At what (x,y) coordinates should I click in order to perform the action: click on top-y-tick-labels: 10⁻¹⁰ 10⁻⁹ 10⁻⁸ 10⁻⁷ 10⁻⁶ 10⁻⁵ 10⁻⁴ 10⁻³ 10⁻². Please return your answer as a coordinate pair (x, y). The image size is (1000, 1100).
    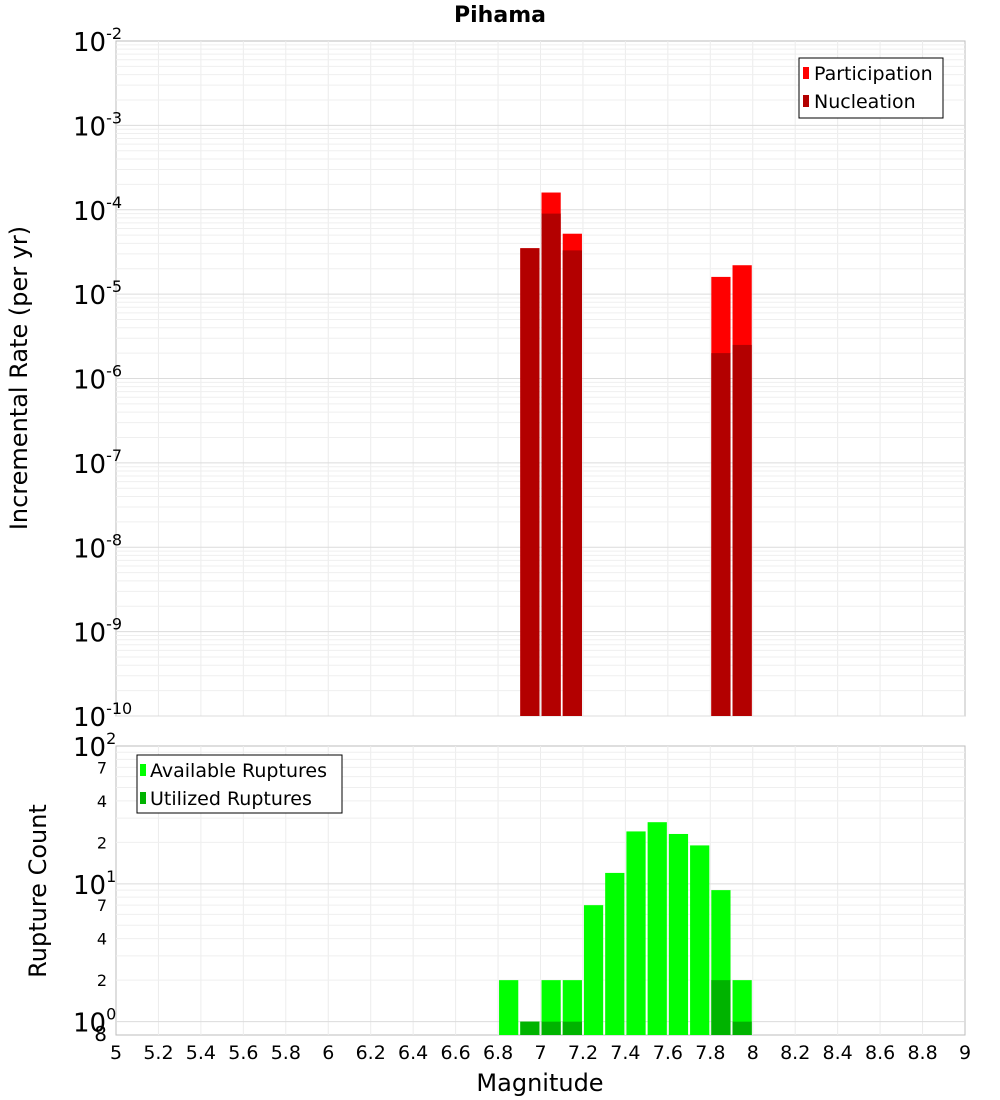
    Looking at the image, I should click on (102, 378).